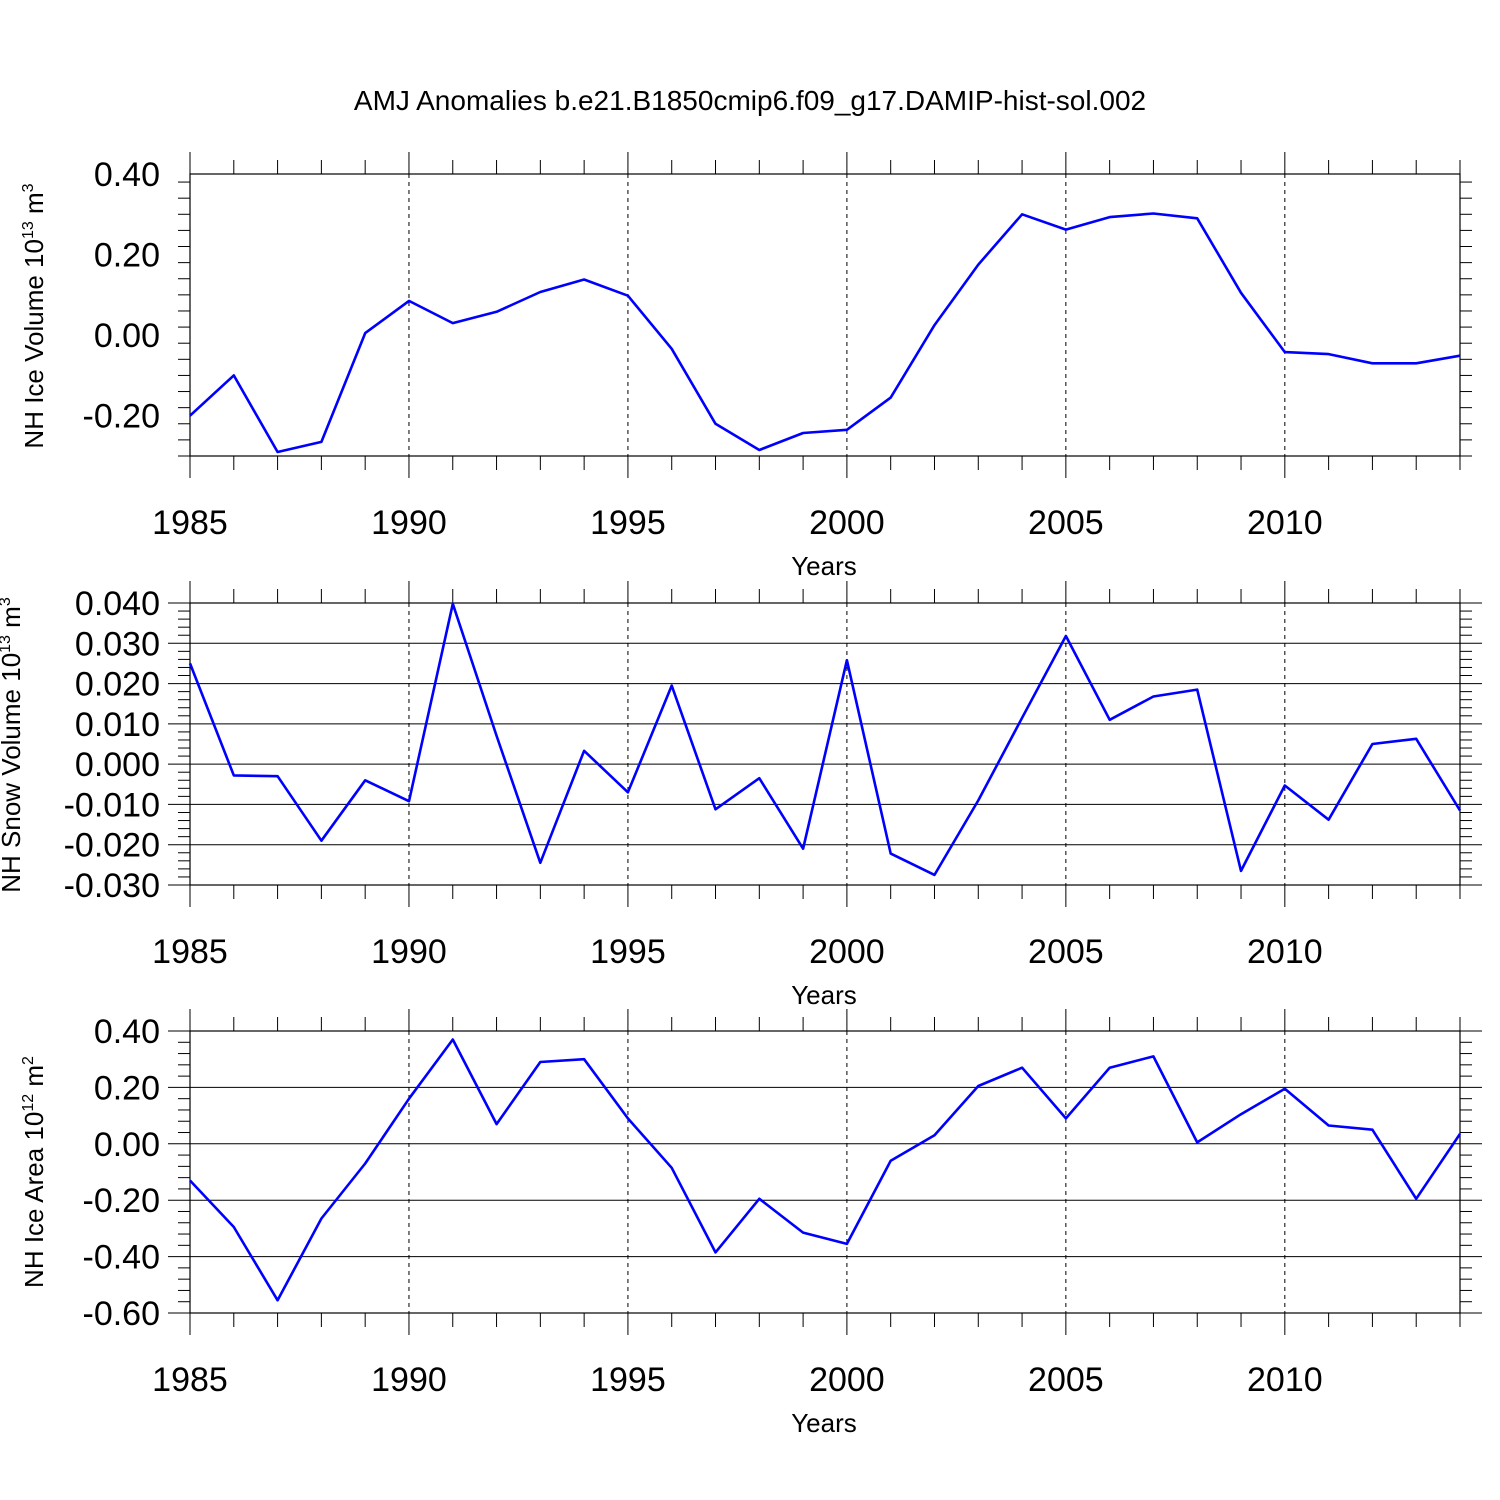  What do you see at coordinates (112, 805) in the screenshot?
I see `y-tick-label: -0.010` at bounding box center [112, 805].